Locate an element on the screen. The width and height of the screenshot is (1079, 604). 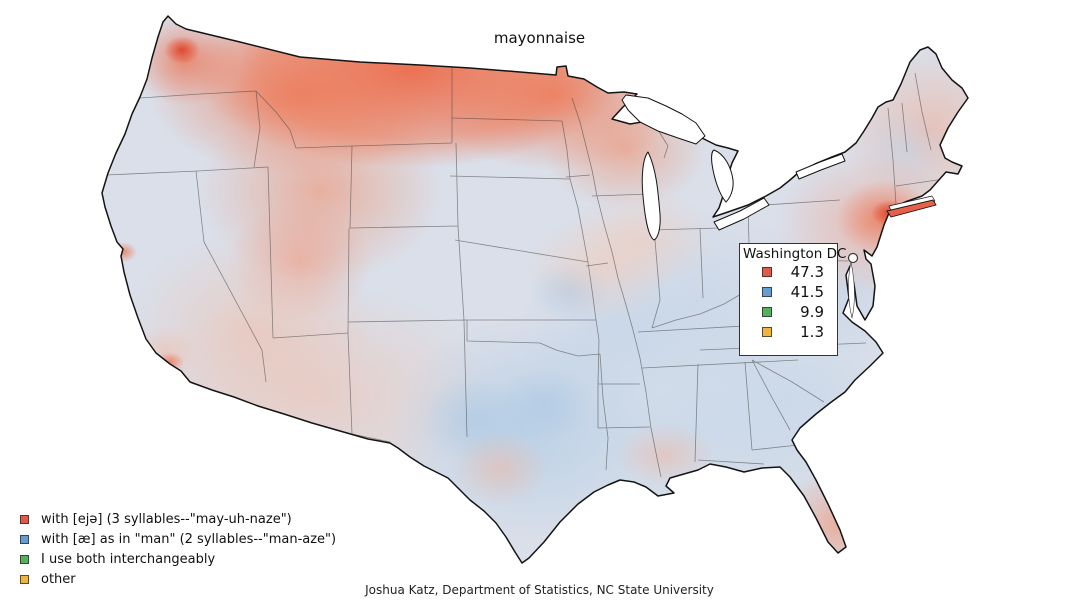
tooltip-location-label: Washington DC is located at coordinates (795, 254).